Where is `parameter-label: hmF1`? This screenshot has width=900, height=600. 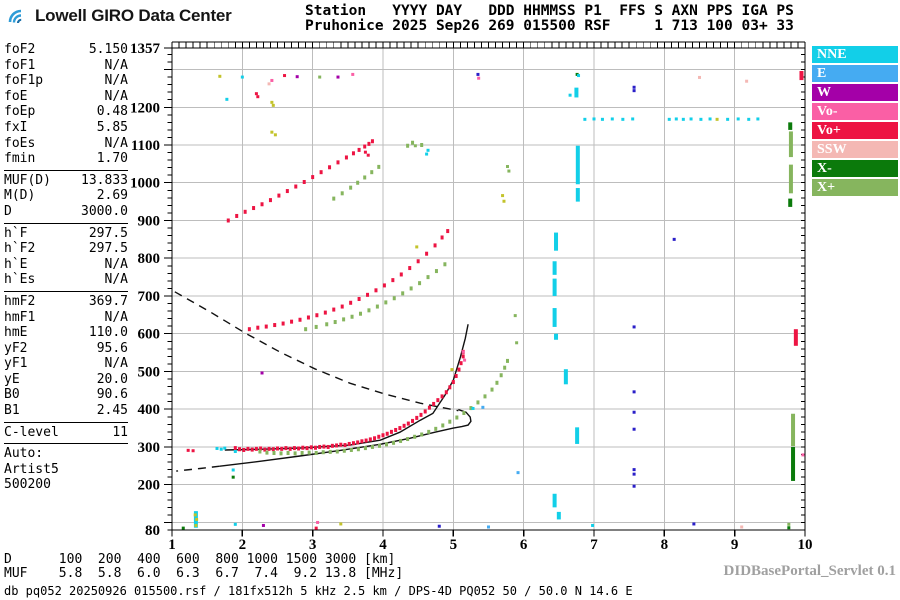 parameter-label: hmF1 is located at coordinates (20, 317).